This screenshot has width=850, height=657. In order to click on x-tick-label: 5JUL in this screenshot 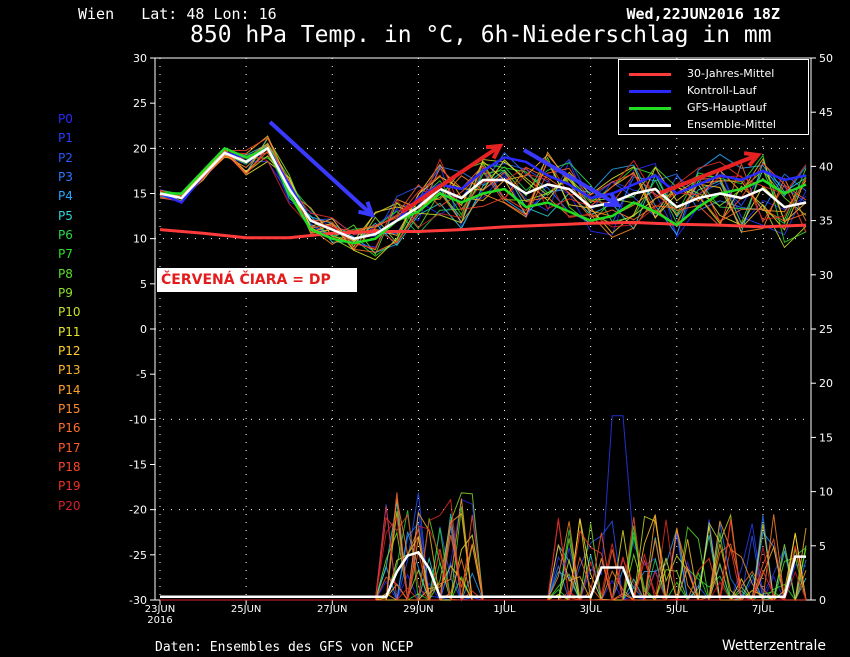, I will do `click(677, 609)`.